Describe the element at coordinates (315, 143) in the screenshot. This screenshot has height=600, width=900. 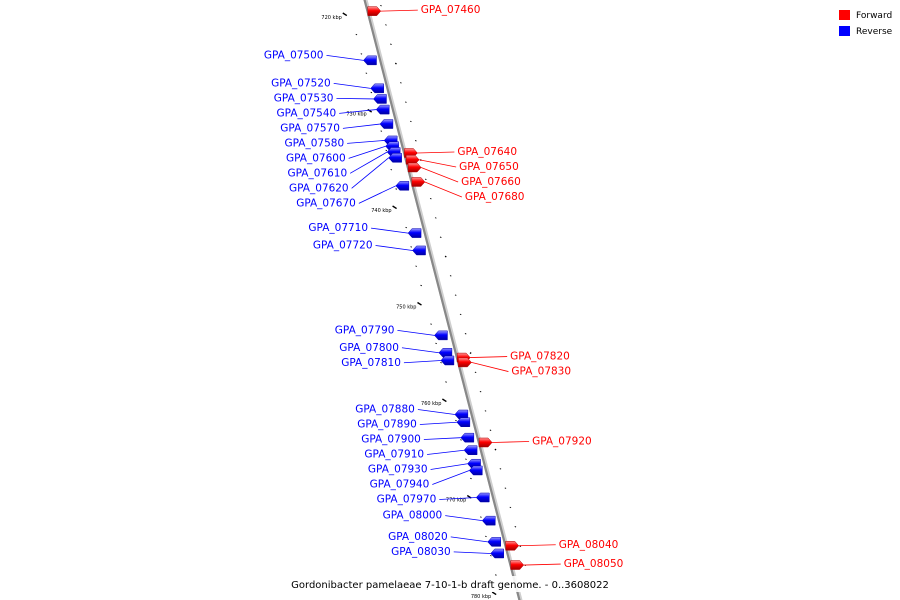
I see `gene-label-gpa_07580: GPA_07580` at that location.